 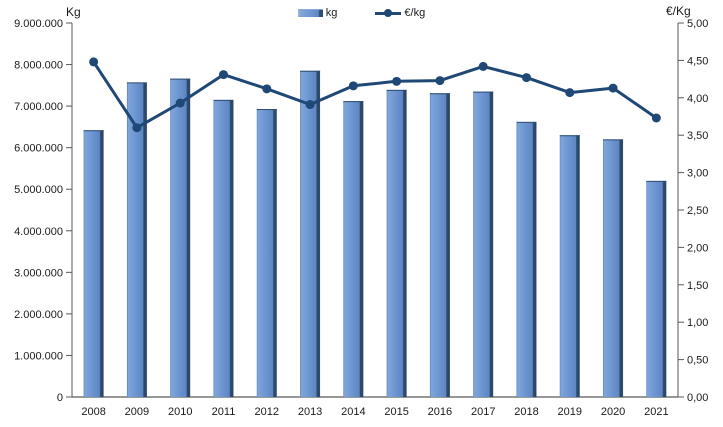 What do you see at coordinates (526, 259) in the screenshot?
I see `bar-2018` at bounding box center [526, 259].